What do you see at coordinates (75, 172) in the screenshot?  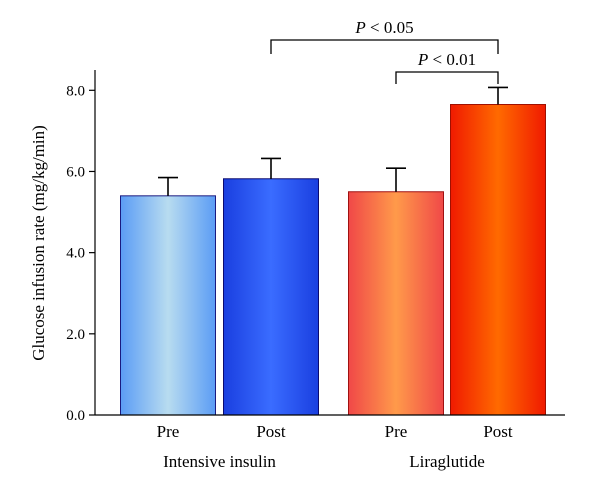 I see `y-tick-label: 6.0` at bounding box center [75, 172].